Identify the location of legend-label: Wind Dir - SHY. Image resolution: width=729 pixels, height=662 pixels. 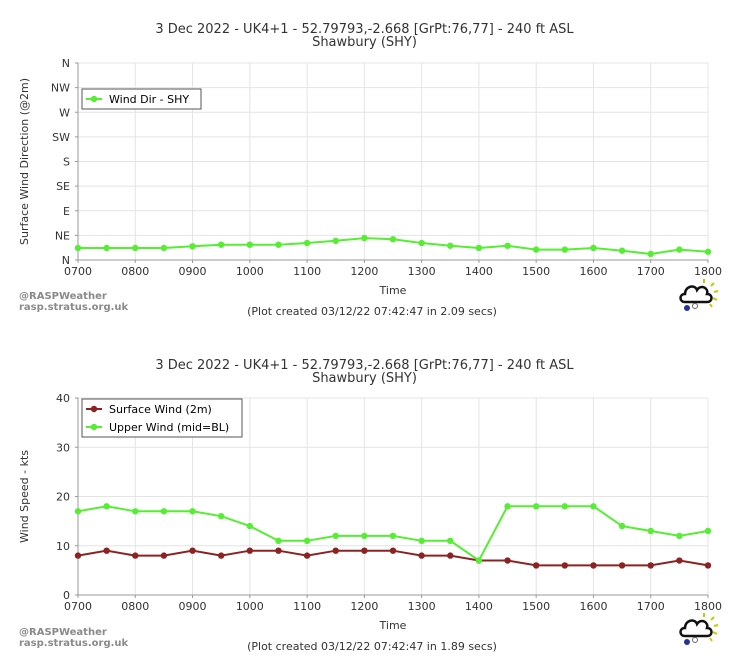
(149, 99).